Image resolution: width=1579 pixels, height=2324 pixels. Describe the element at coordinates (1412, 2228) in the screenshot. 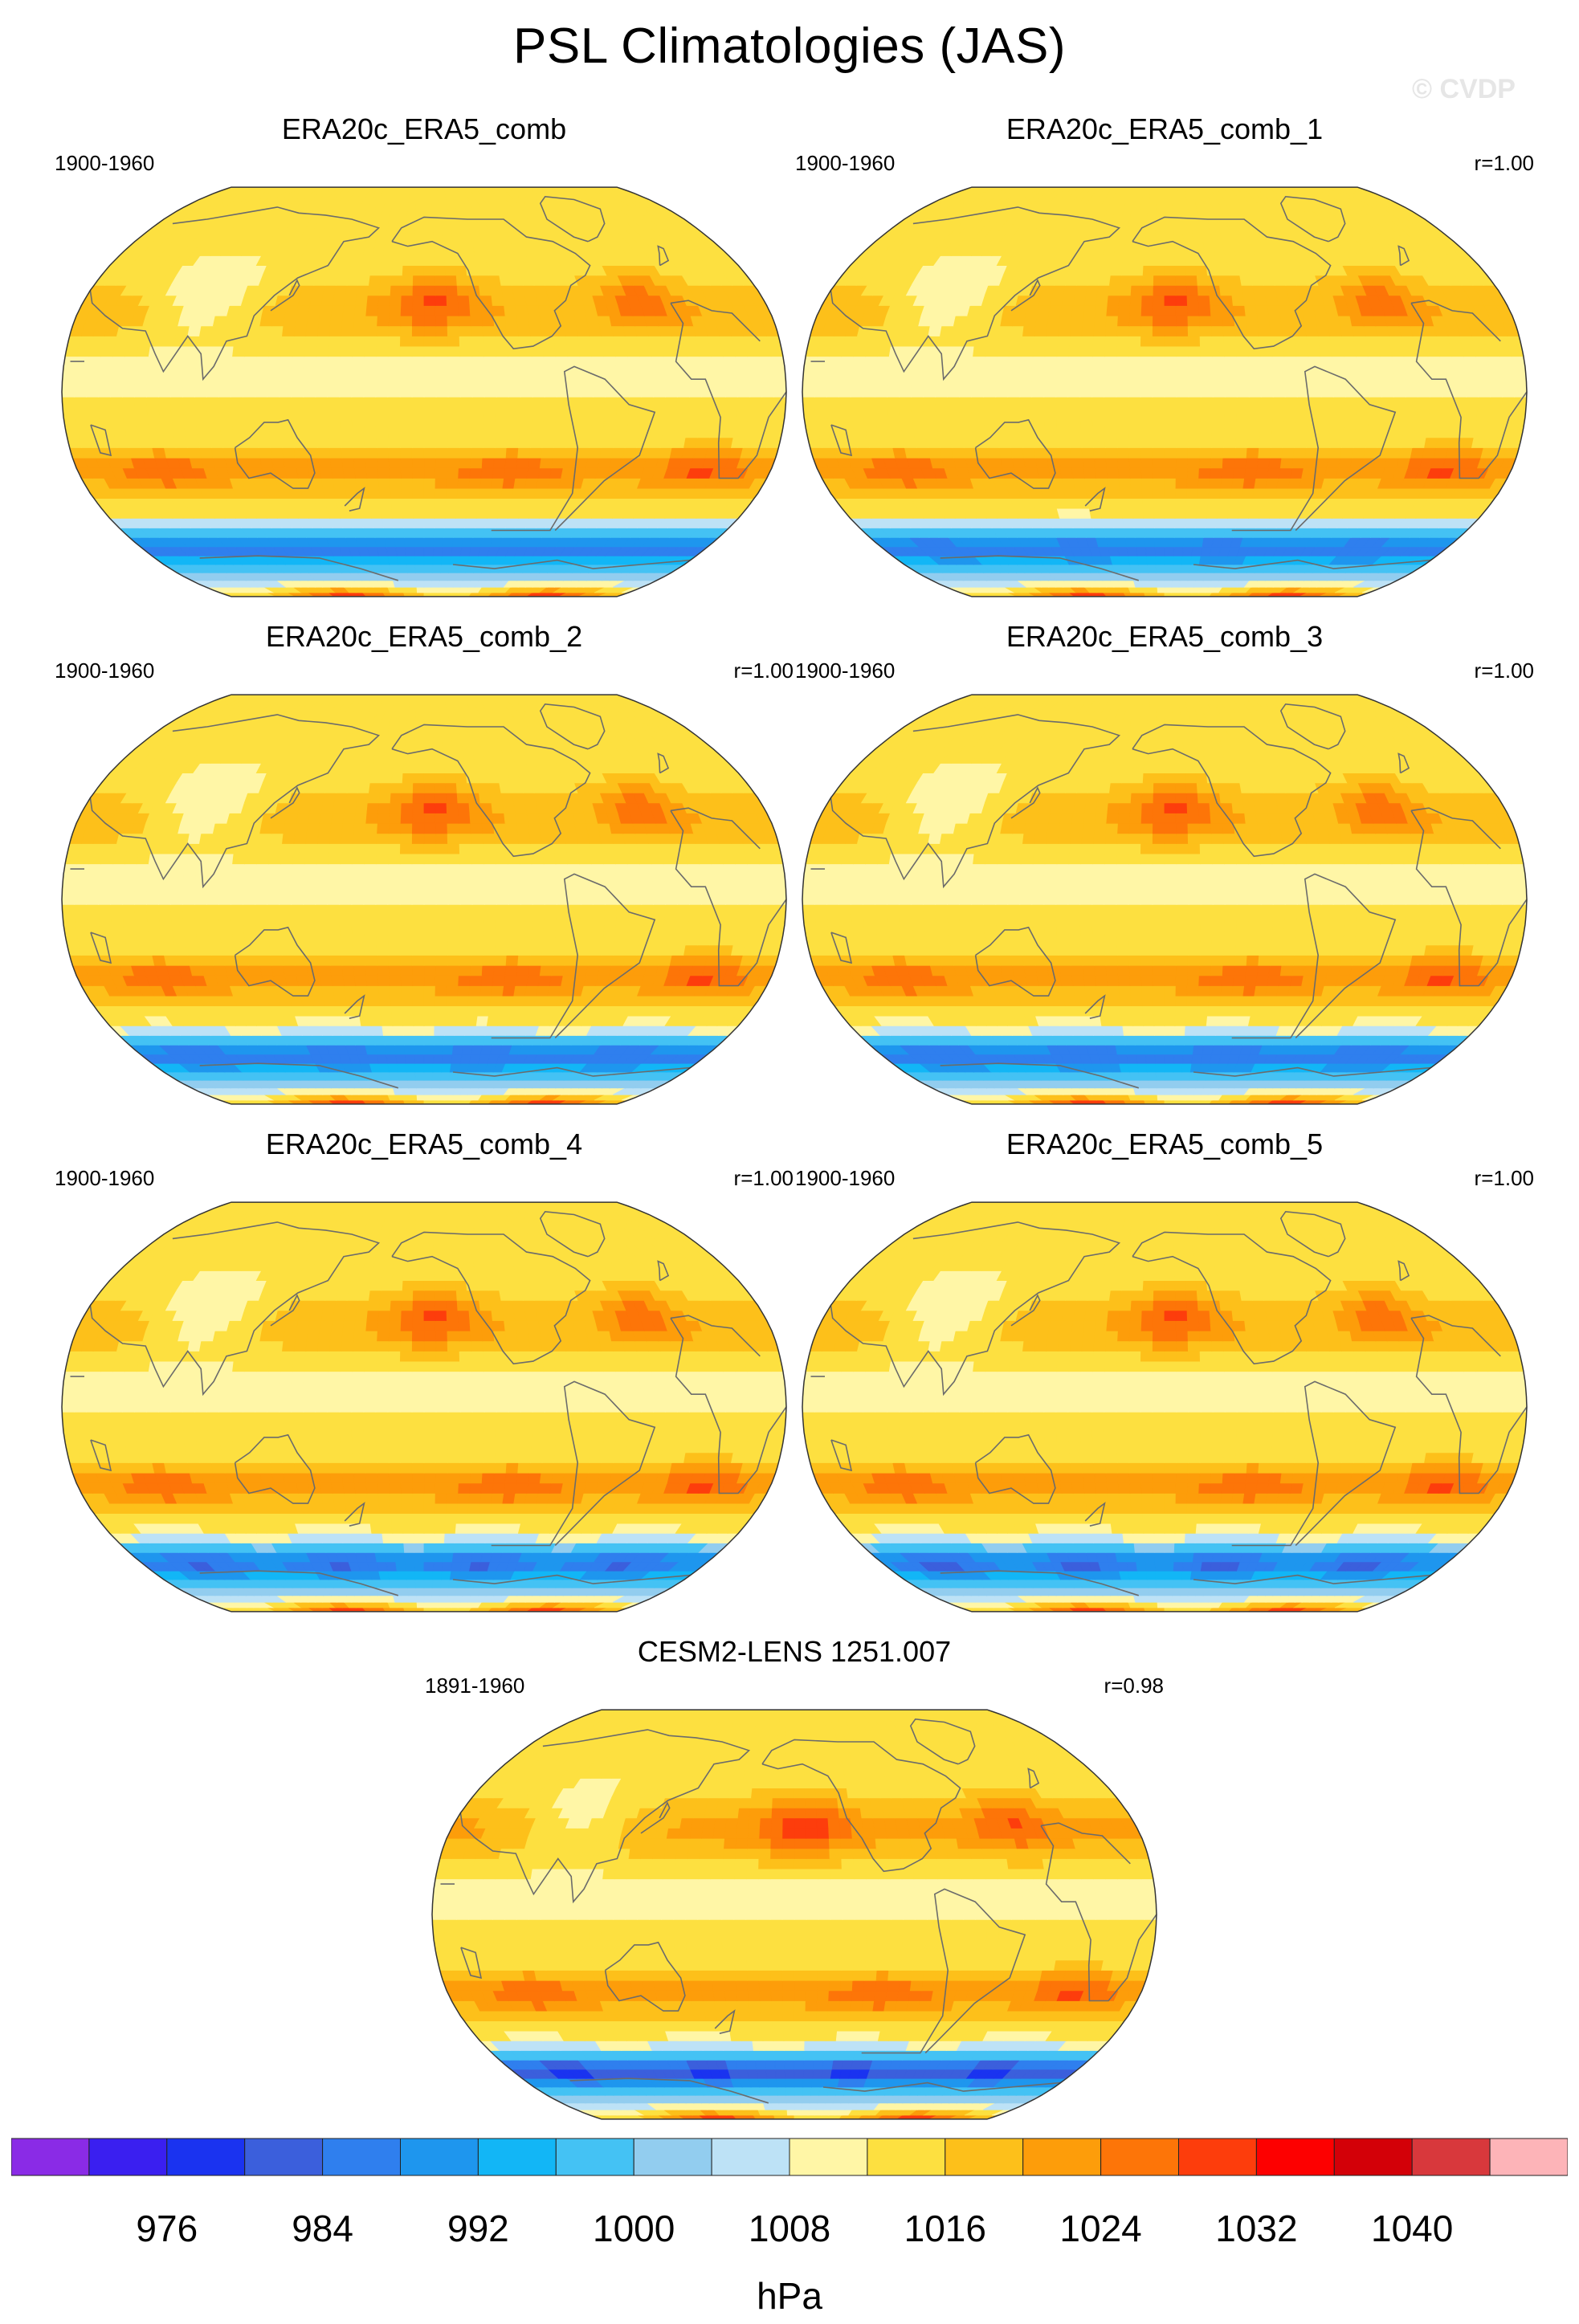

I see `colorbar-tick-label: 1040` at that location.